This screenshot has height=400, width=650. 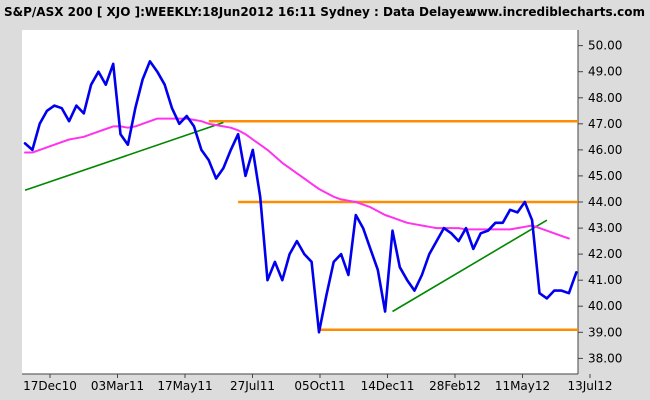 I want to click on x-tick-label: 14Dec11, so click(x=388, y=386).